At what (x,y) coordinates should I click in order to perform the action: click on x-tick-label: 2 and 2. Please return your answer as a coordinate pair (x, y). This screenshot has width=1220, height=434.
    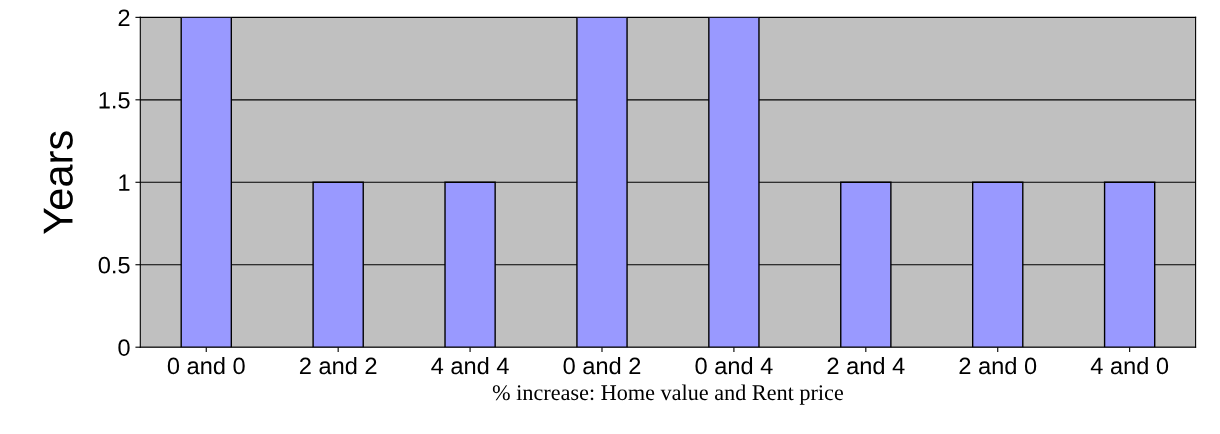
    Looking at the image, I should click on (338, 365).